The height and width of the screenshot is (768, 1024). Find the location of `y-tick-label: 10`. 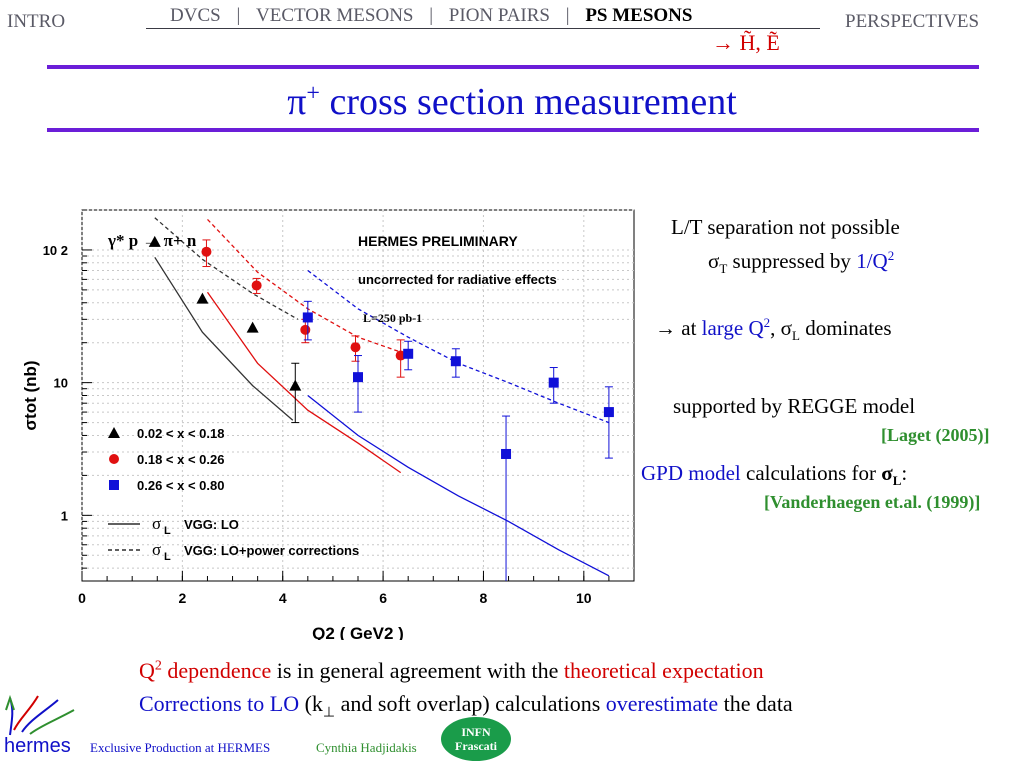

y-tick-label: 10 is located at coordinates (61, 383).